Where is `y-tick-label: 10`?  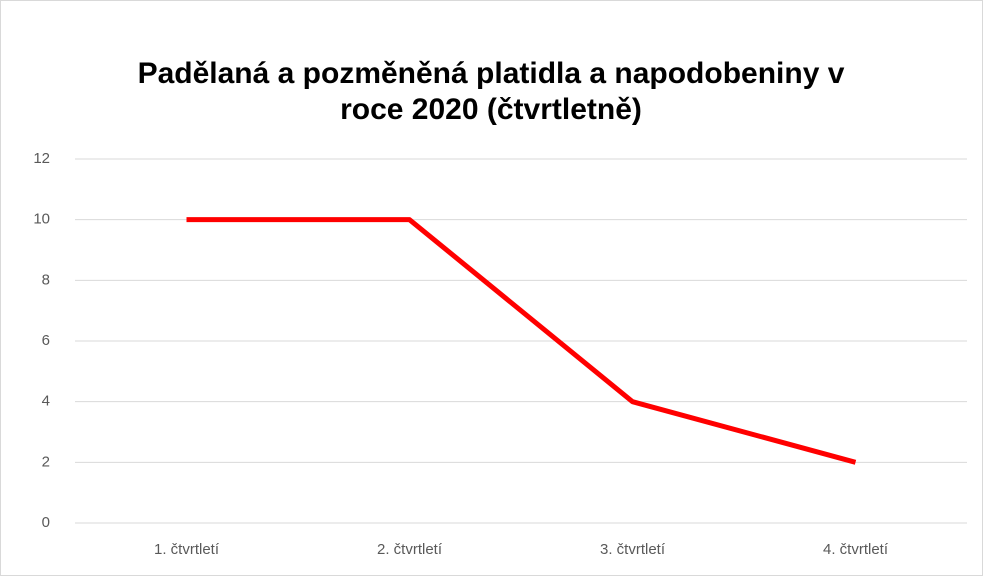 y-tick-label: 10 is located at coordinates (41, 219).